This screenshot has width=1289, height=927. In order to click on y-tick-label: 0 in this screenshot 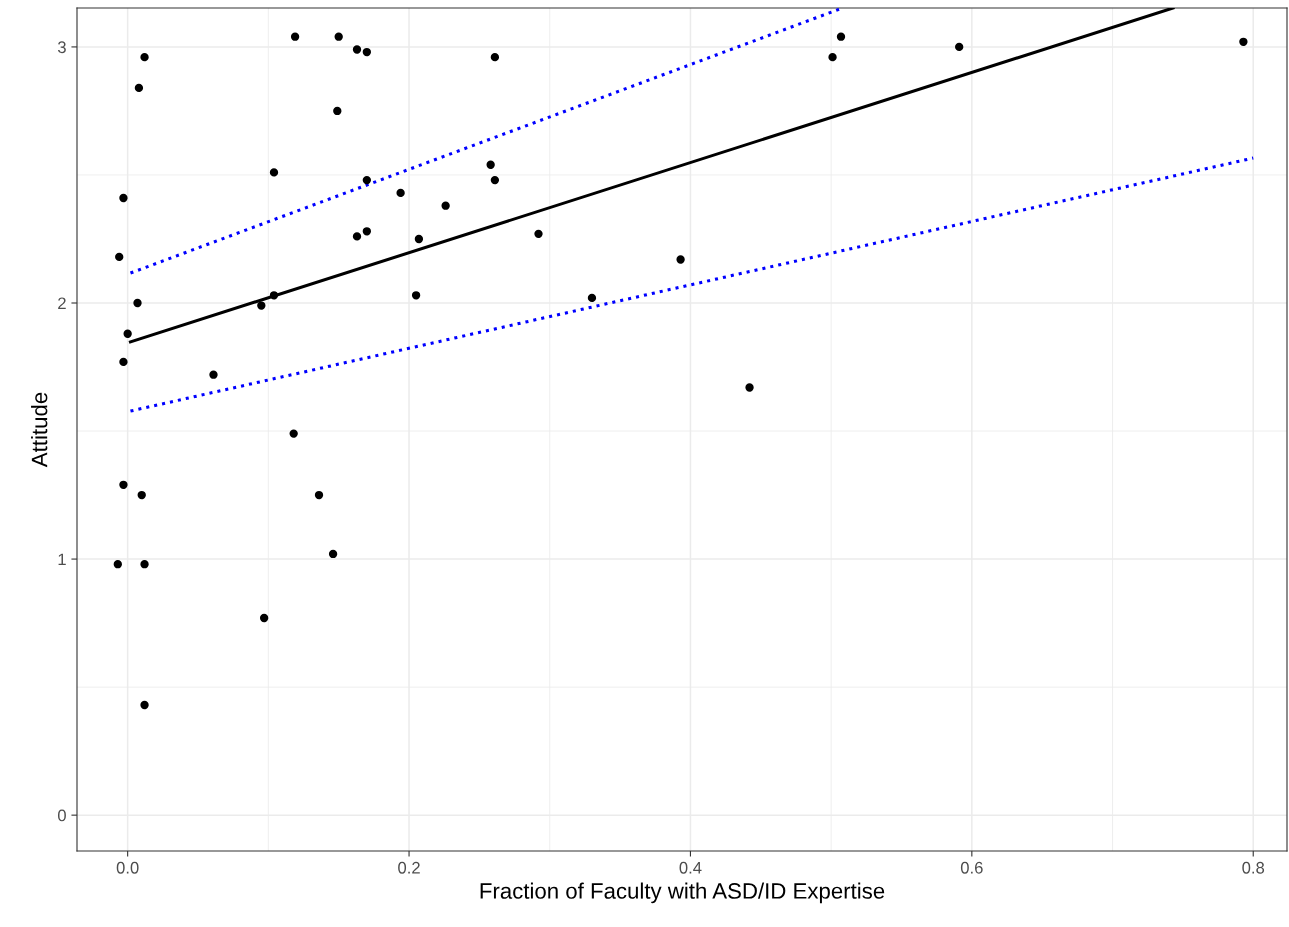, I will do `click(61, 815)`.